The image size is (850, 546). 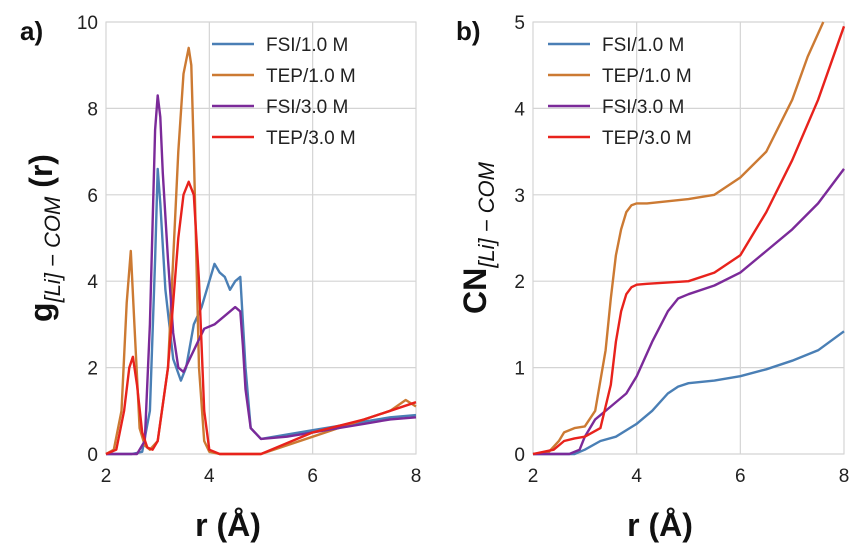 I want to click on panel-label-b: b), so click(x=468, y=31).